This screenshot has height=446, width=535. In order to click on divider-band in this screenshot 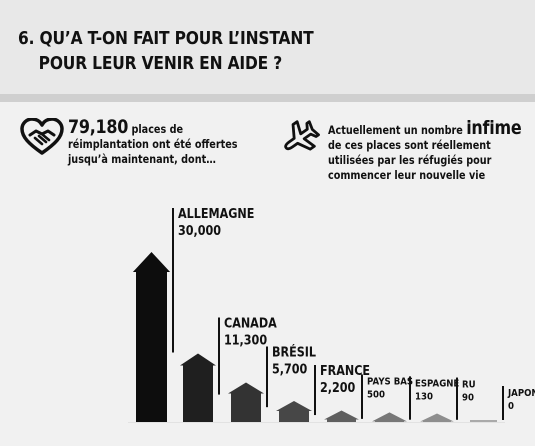, I will do `click(267, 98)`.